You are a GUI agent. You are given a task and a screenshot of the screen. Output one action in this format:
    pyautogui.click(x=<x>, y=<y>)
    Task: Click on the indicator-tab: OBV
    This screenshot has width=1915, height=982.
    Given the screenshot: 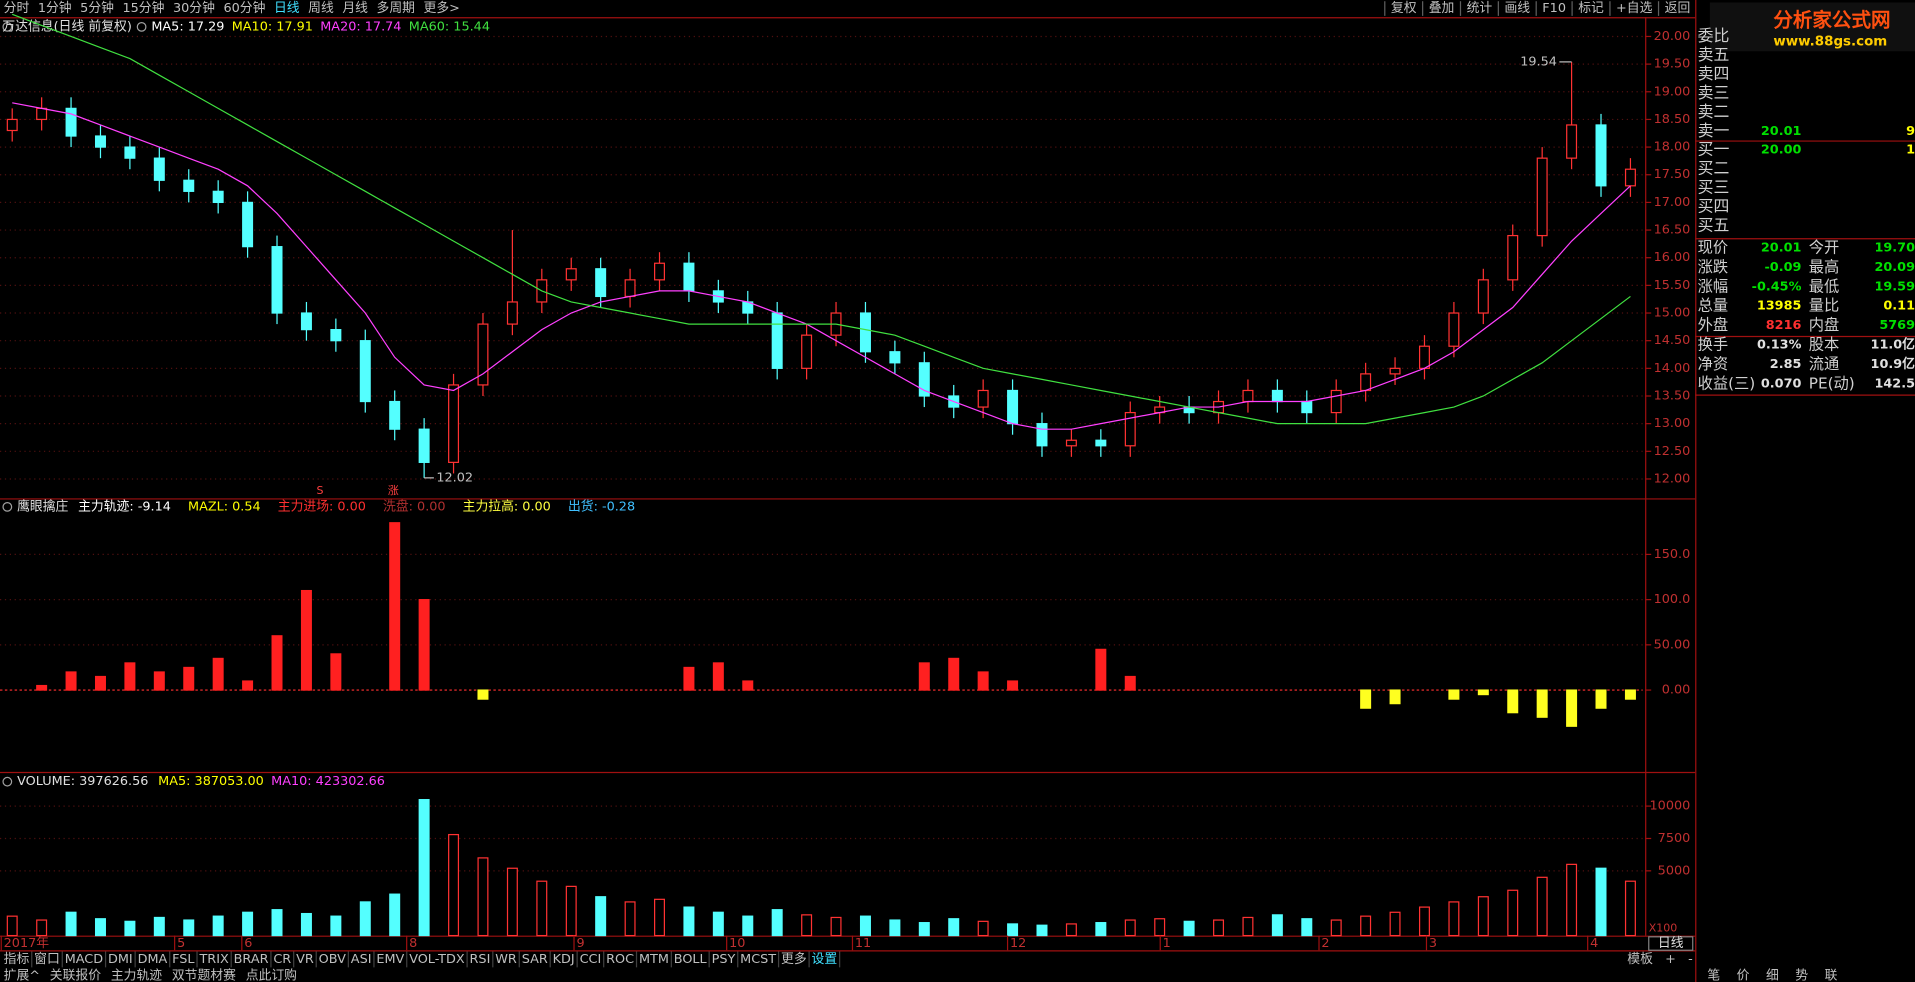 What is the action you would take?
    pyautogui.click(x=332, y=959)
    